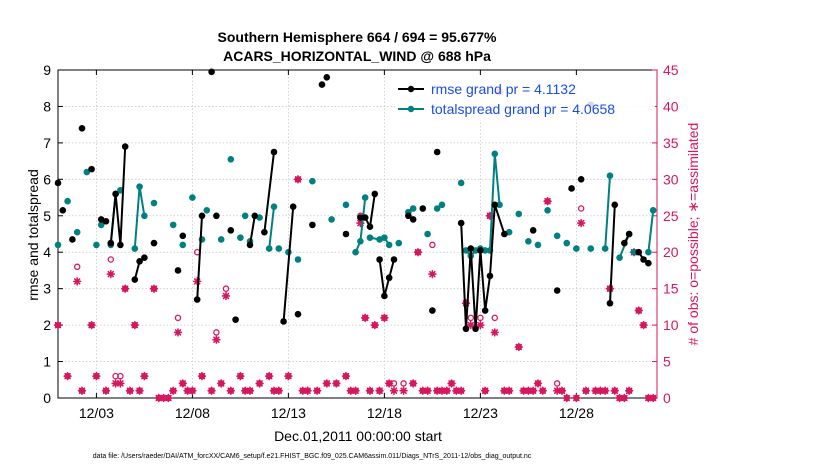 This screenshot has width=830, height=470. I want to click on y-tick-label-right: 30, so click(671, 179).